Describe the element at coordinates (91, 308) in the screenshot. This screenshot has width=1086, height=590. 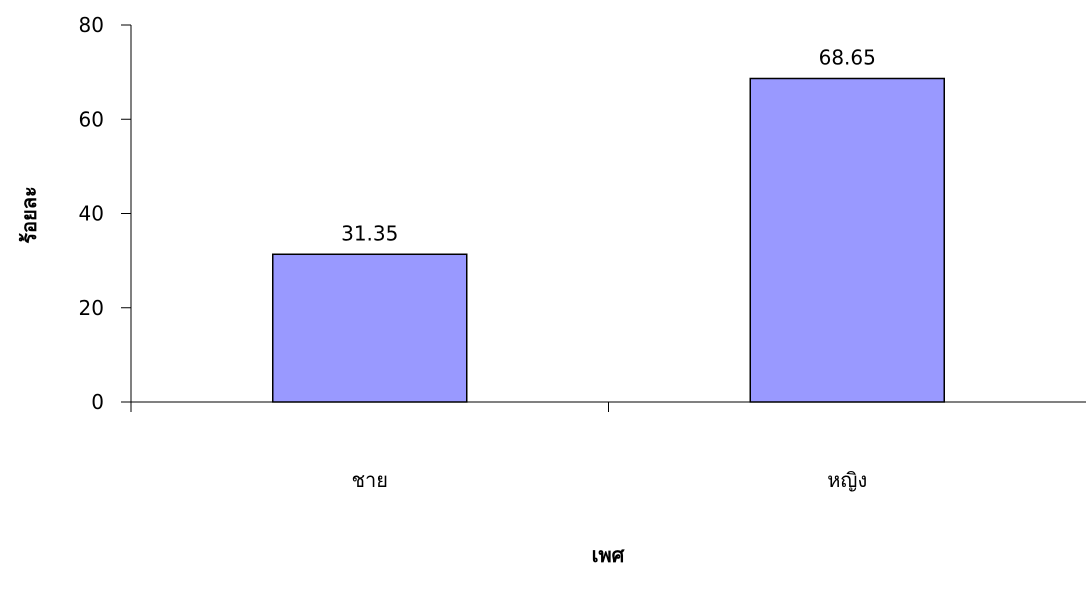
I see `y-tick-label: 20` at that location.